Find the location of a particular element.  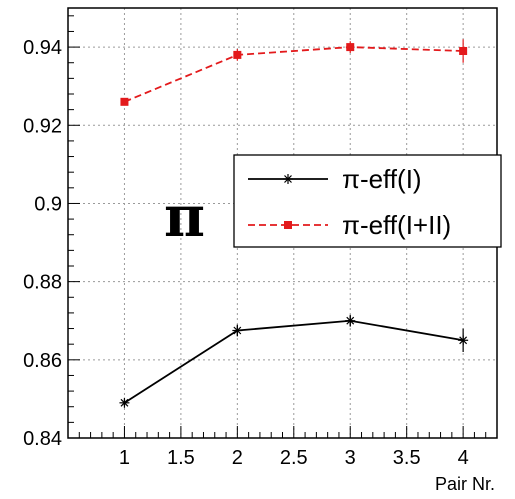

y-tick-label: 0.94 is located at coordinates (42, 48).